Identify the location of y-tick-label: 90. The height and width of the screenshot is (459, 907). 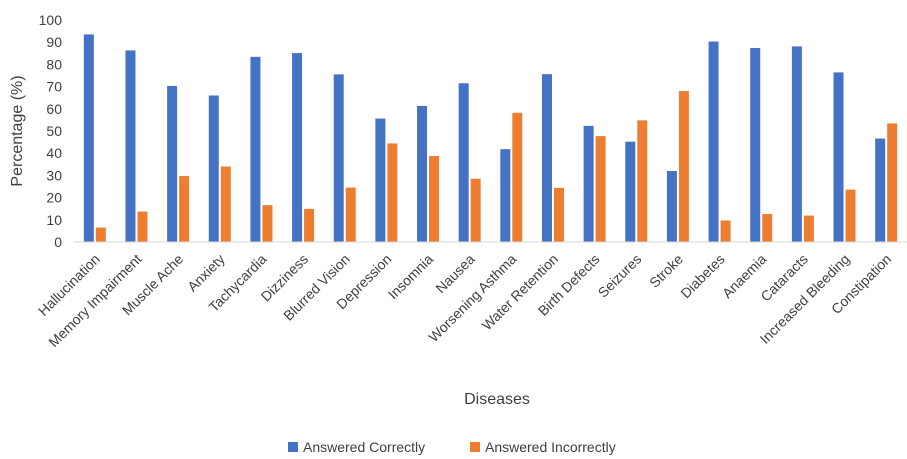
(54, 42).